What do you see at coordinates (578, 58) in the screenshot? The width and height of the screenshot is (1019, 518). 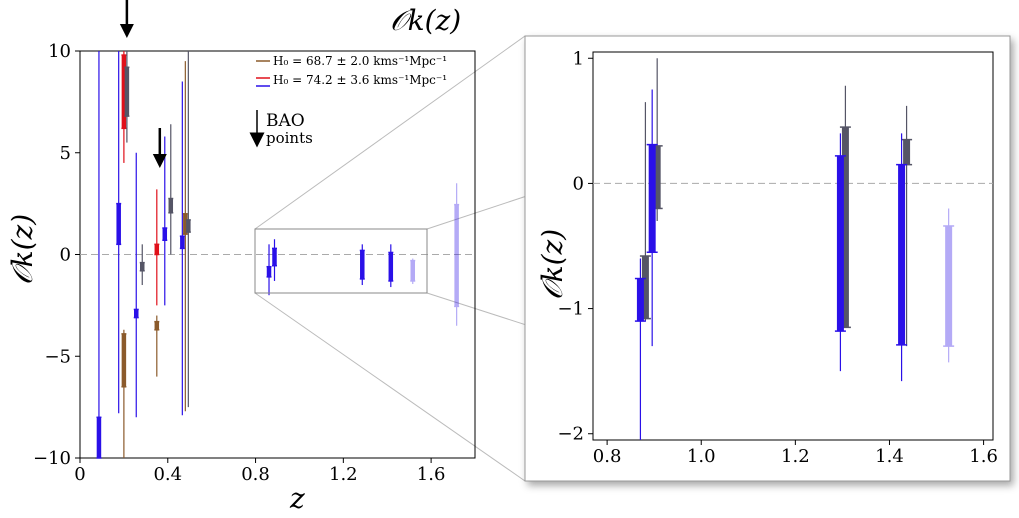 I see `inset-y-tick-label: 1` at bounding box center [578, 58].